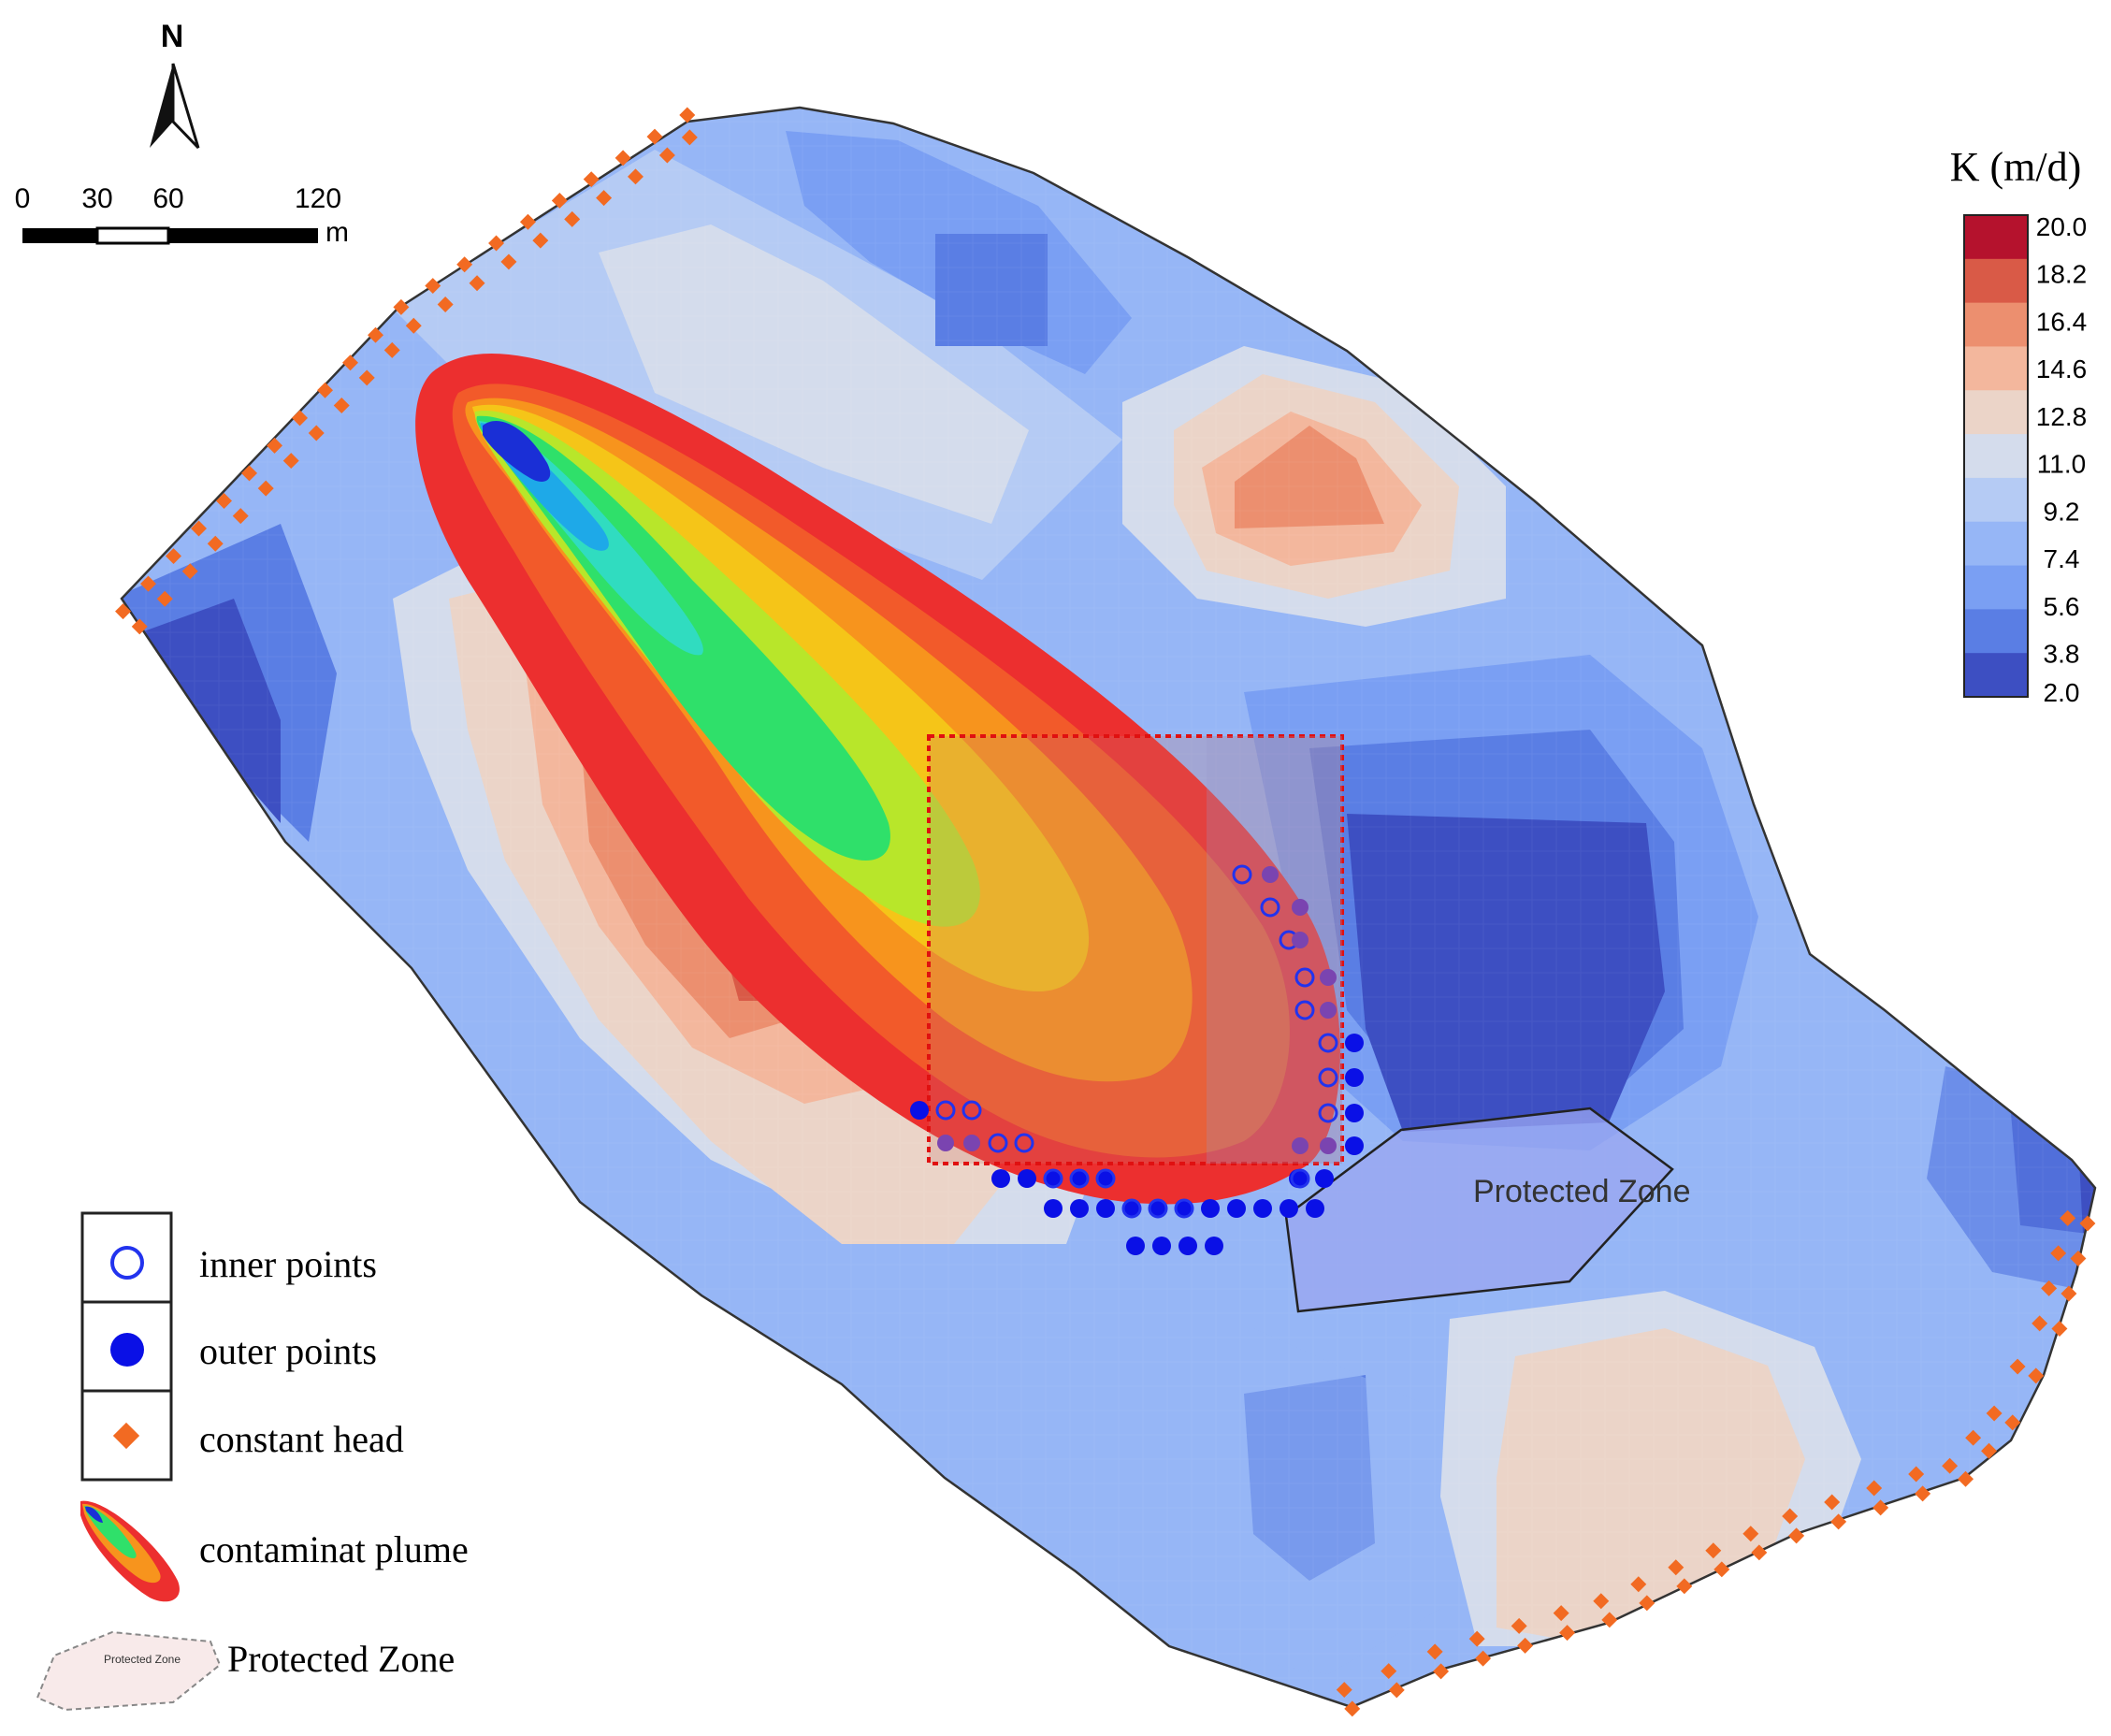 The height and width of the screenshot is (1736, 2111). I want to click on colorbar-swatches, so click(1996, 456).